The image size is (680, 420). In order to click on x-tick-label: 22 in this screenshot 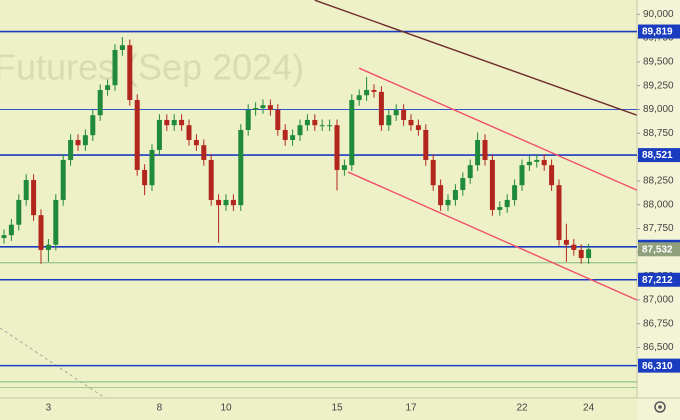, I will do `click(522, 408)`.